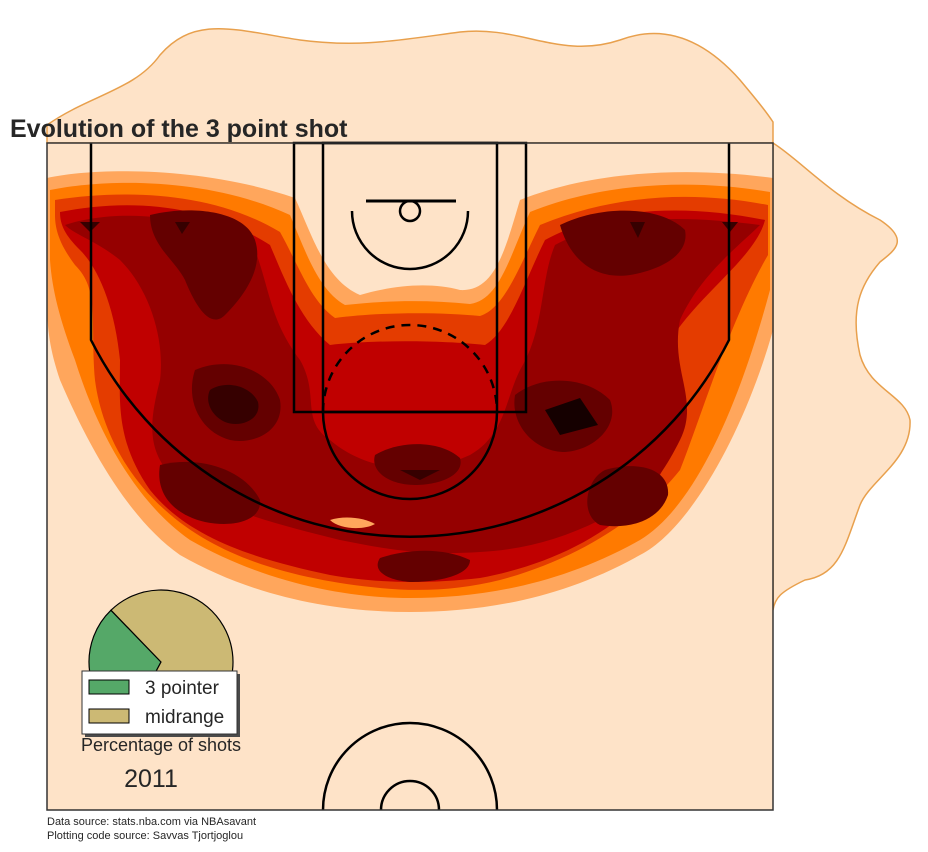 The image size is (928, 852). I want to click on density-hotspot-left-wing, so click(204, 265).